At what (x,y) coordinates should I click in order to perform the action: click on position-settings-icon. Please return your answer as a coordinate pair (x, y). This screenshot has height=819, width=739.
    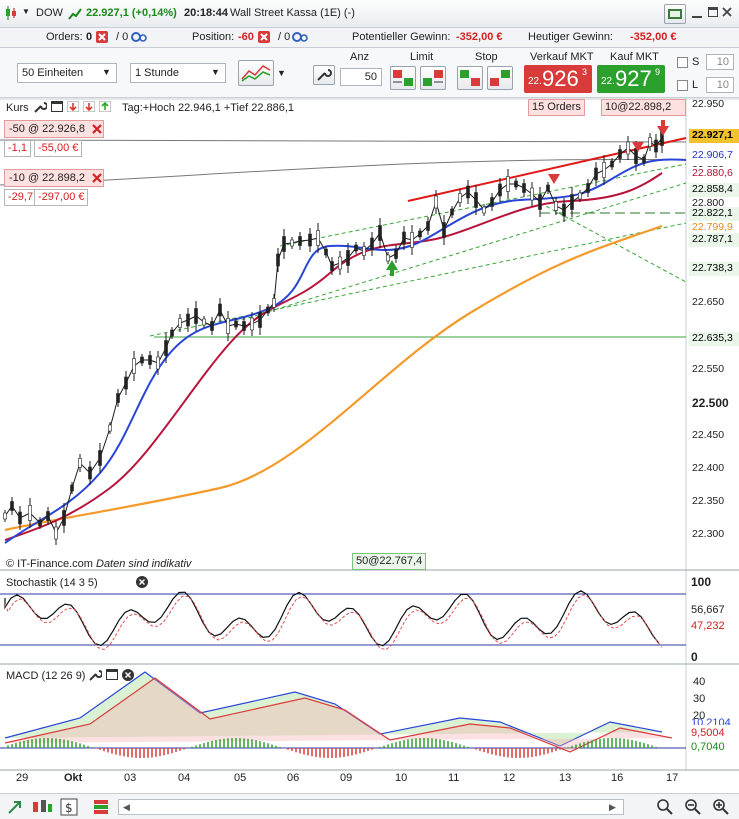
    Looking at the image, I should click on (300, 37).